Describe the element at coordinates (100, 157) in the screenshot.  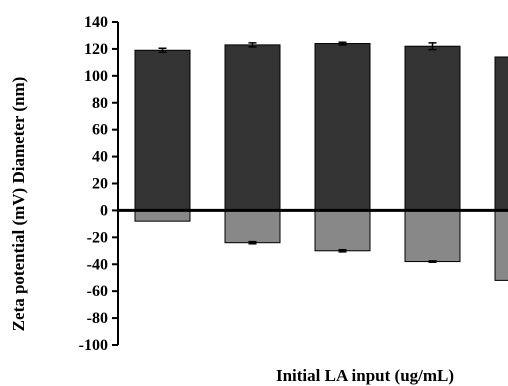
I see `y-tick-label: 40` at that location.